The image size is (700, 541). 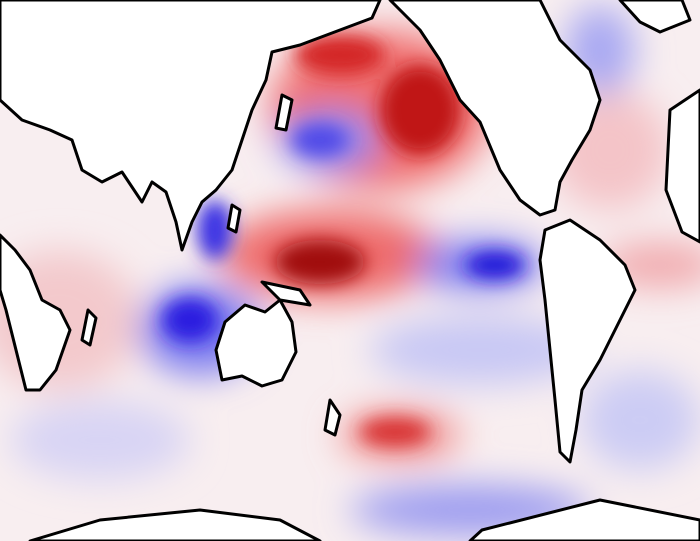 I want to click on south-america, so click(x=587, y=341).